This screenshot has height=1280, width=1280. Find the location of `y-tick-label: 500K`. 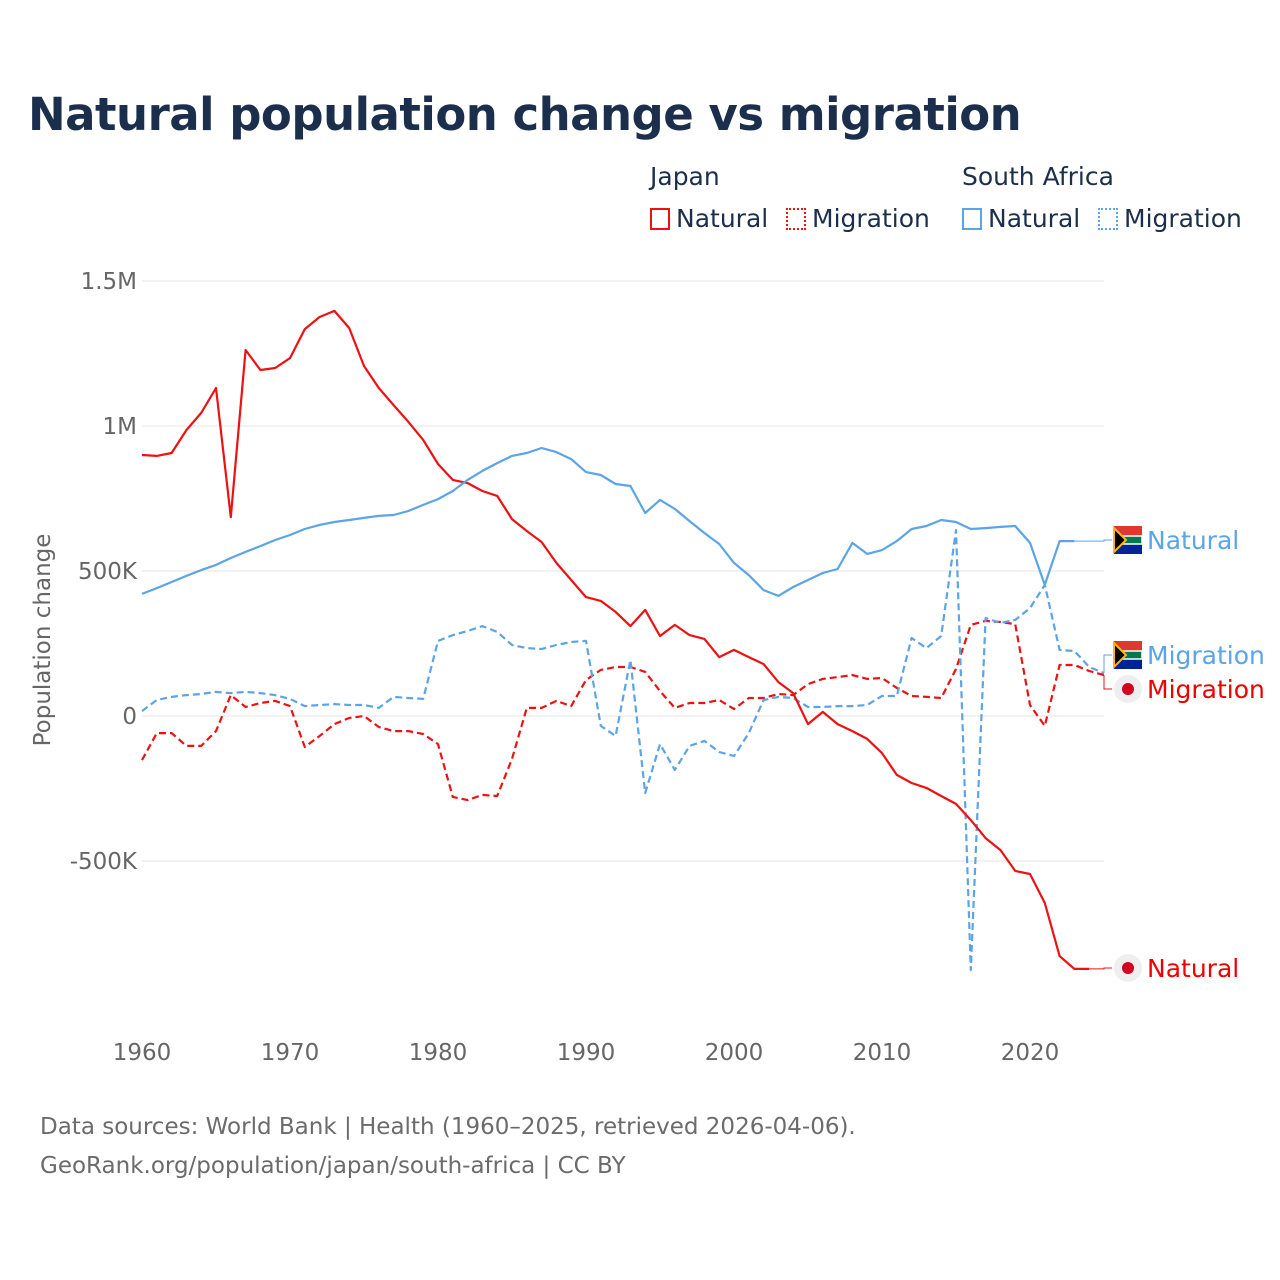

y-tick-label: 500K is located at coordinates (108, 572).